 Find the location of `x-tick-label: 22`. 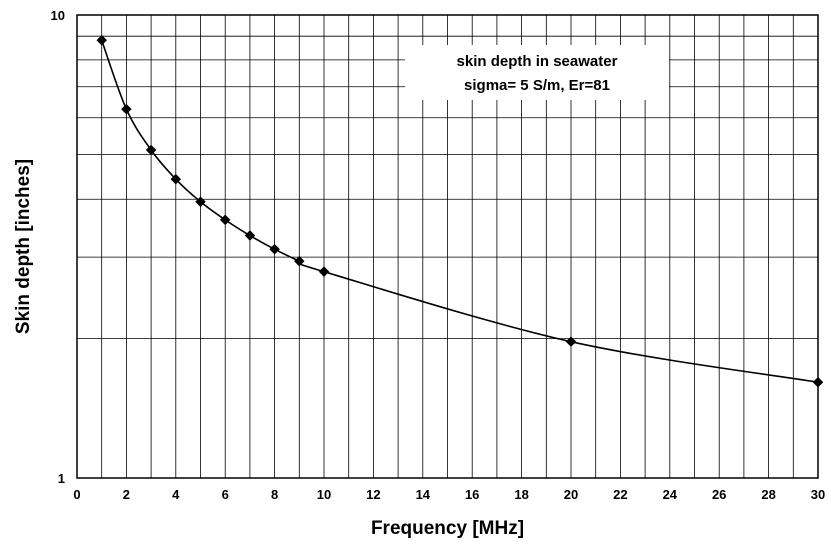

x-tick-label: 22 is located at coordinates (620, 494).